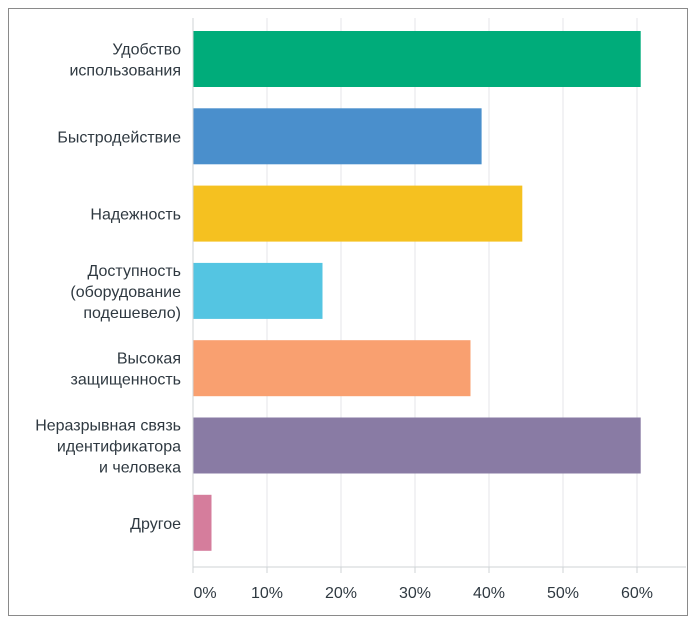  I want to click on x-tick-label: 40%, so click(489, 593).